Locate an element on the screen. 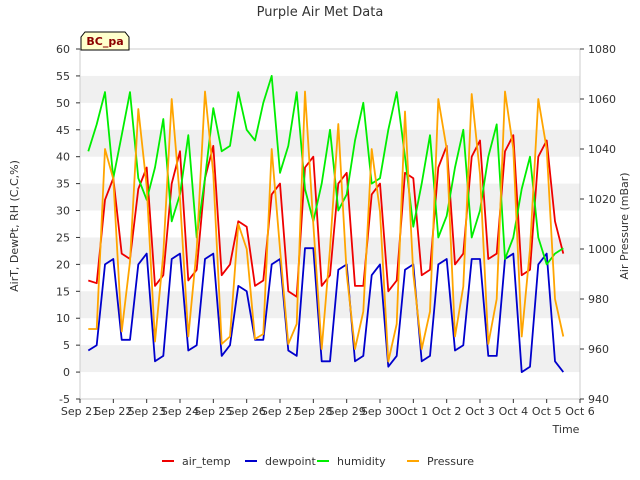  x-tick-label: Sep 28 is located at coordinates (313, 411).